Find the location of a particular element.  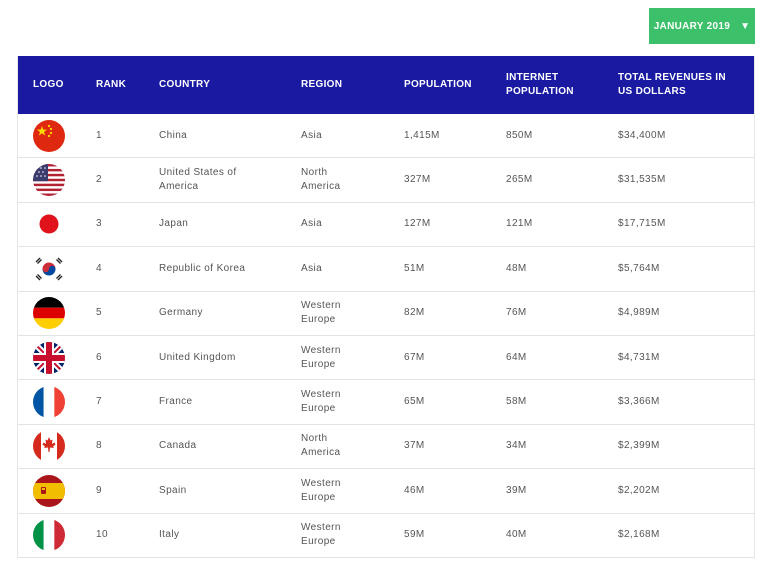

internet-population-cell: 39M is located at coordinates (516, 491).